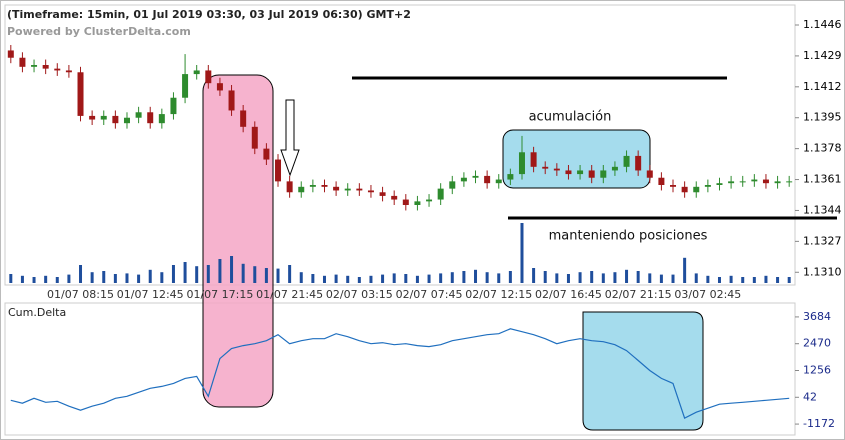 The image size is (845, 440). I want to click on panel-title: Cum.Delta, so click(37, 312).